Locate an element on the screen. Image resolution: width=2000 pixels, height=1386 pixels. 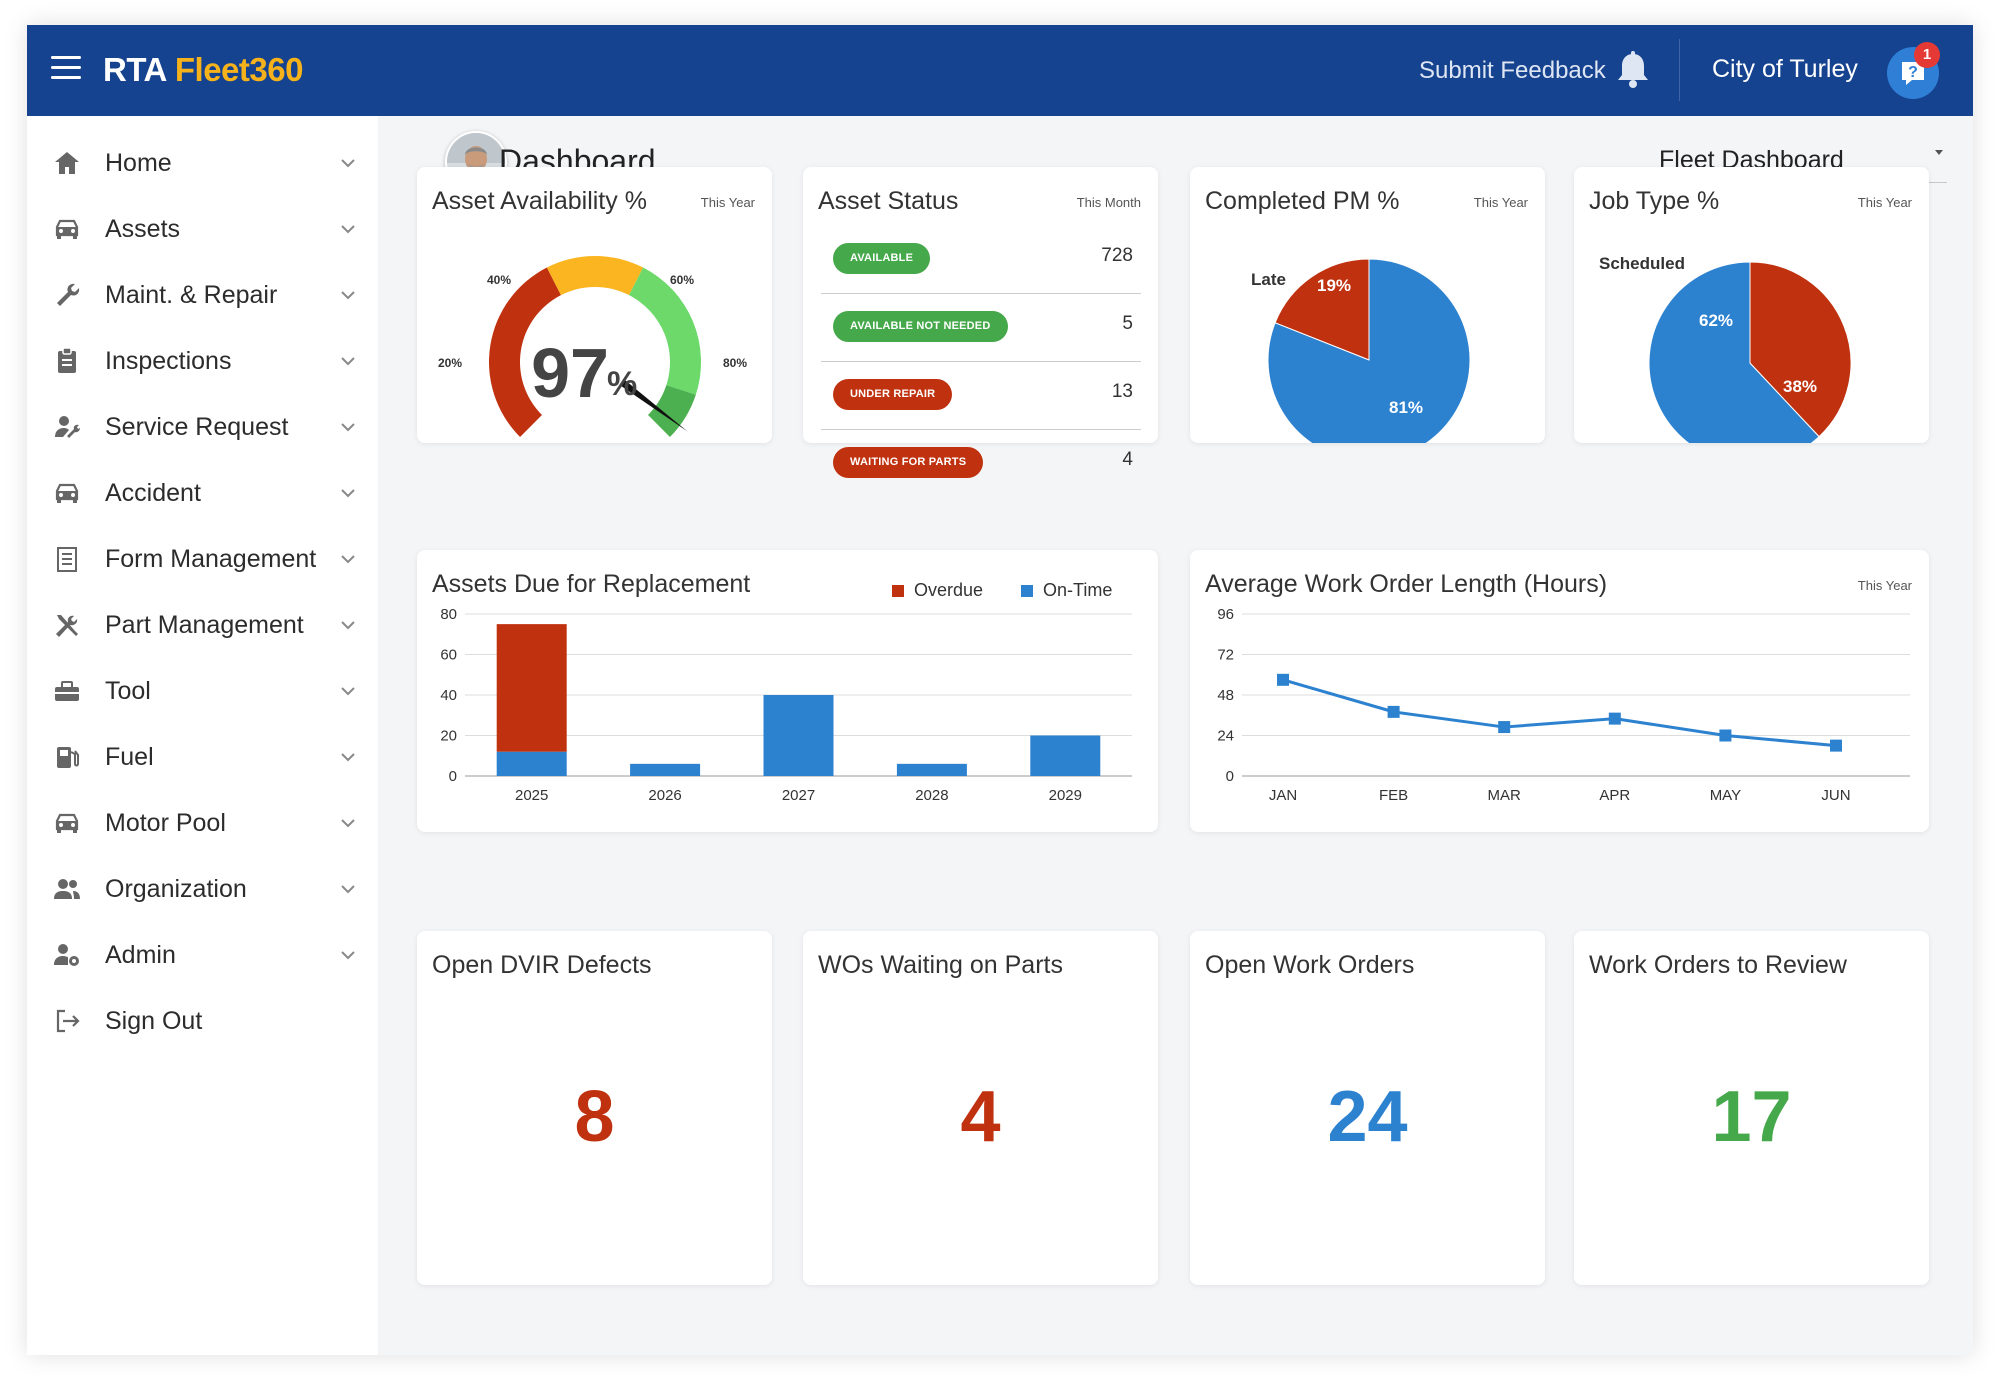
user-wrench-icon is located at coordinates (67, 427).